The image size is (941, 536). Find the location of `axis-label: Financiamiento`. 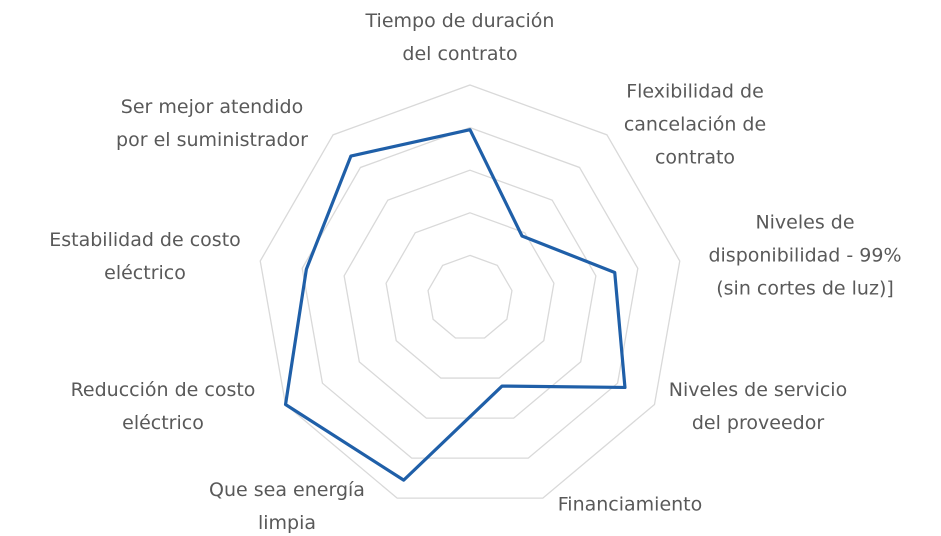

axis-label: Financiamiento is located at coordinates (630, 504).